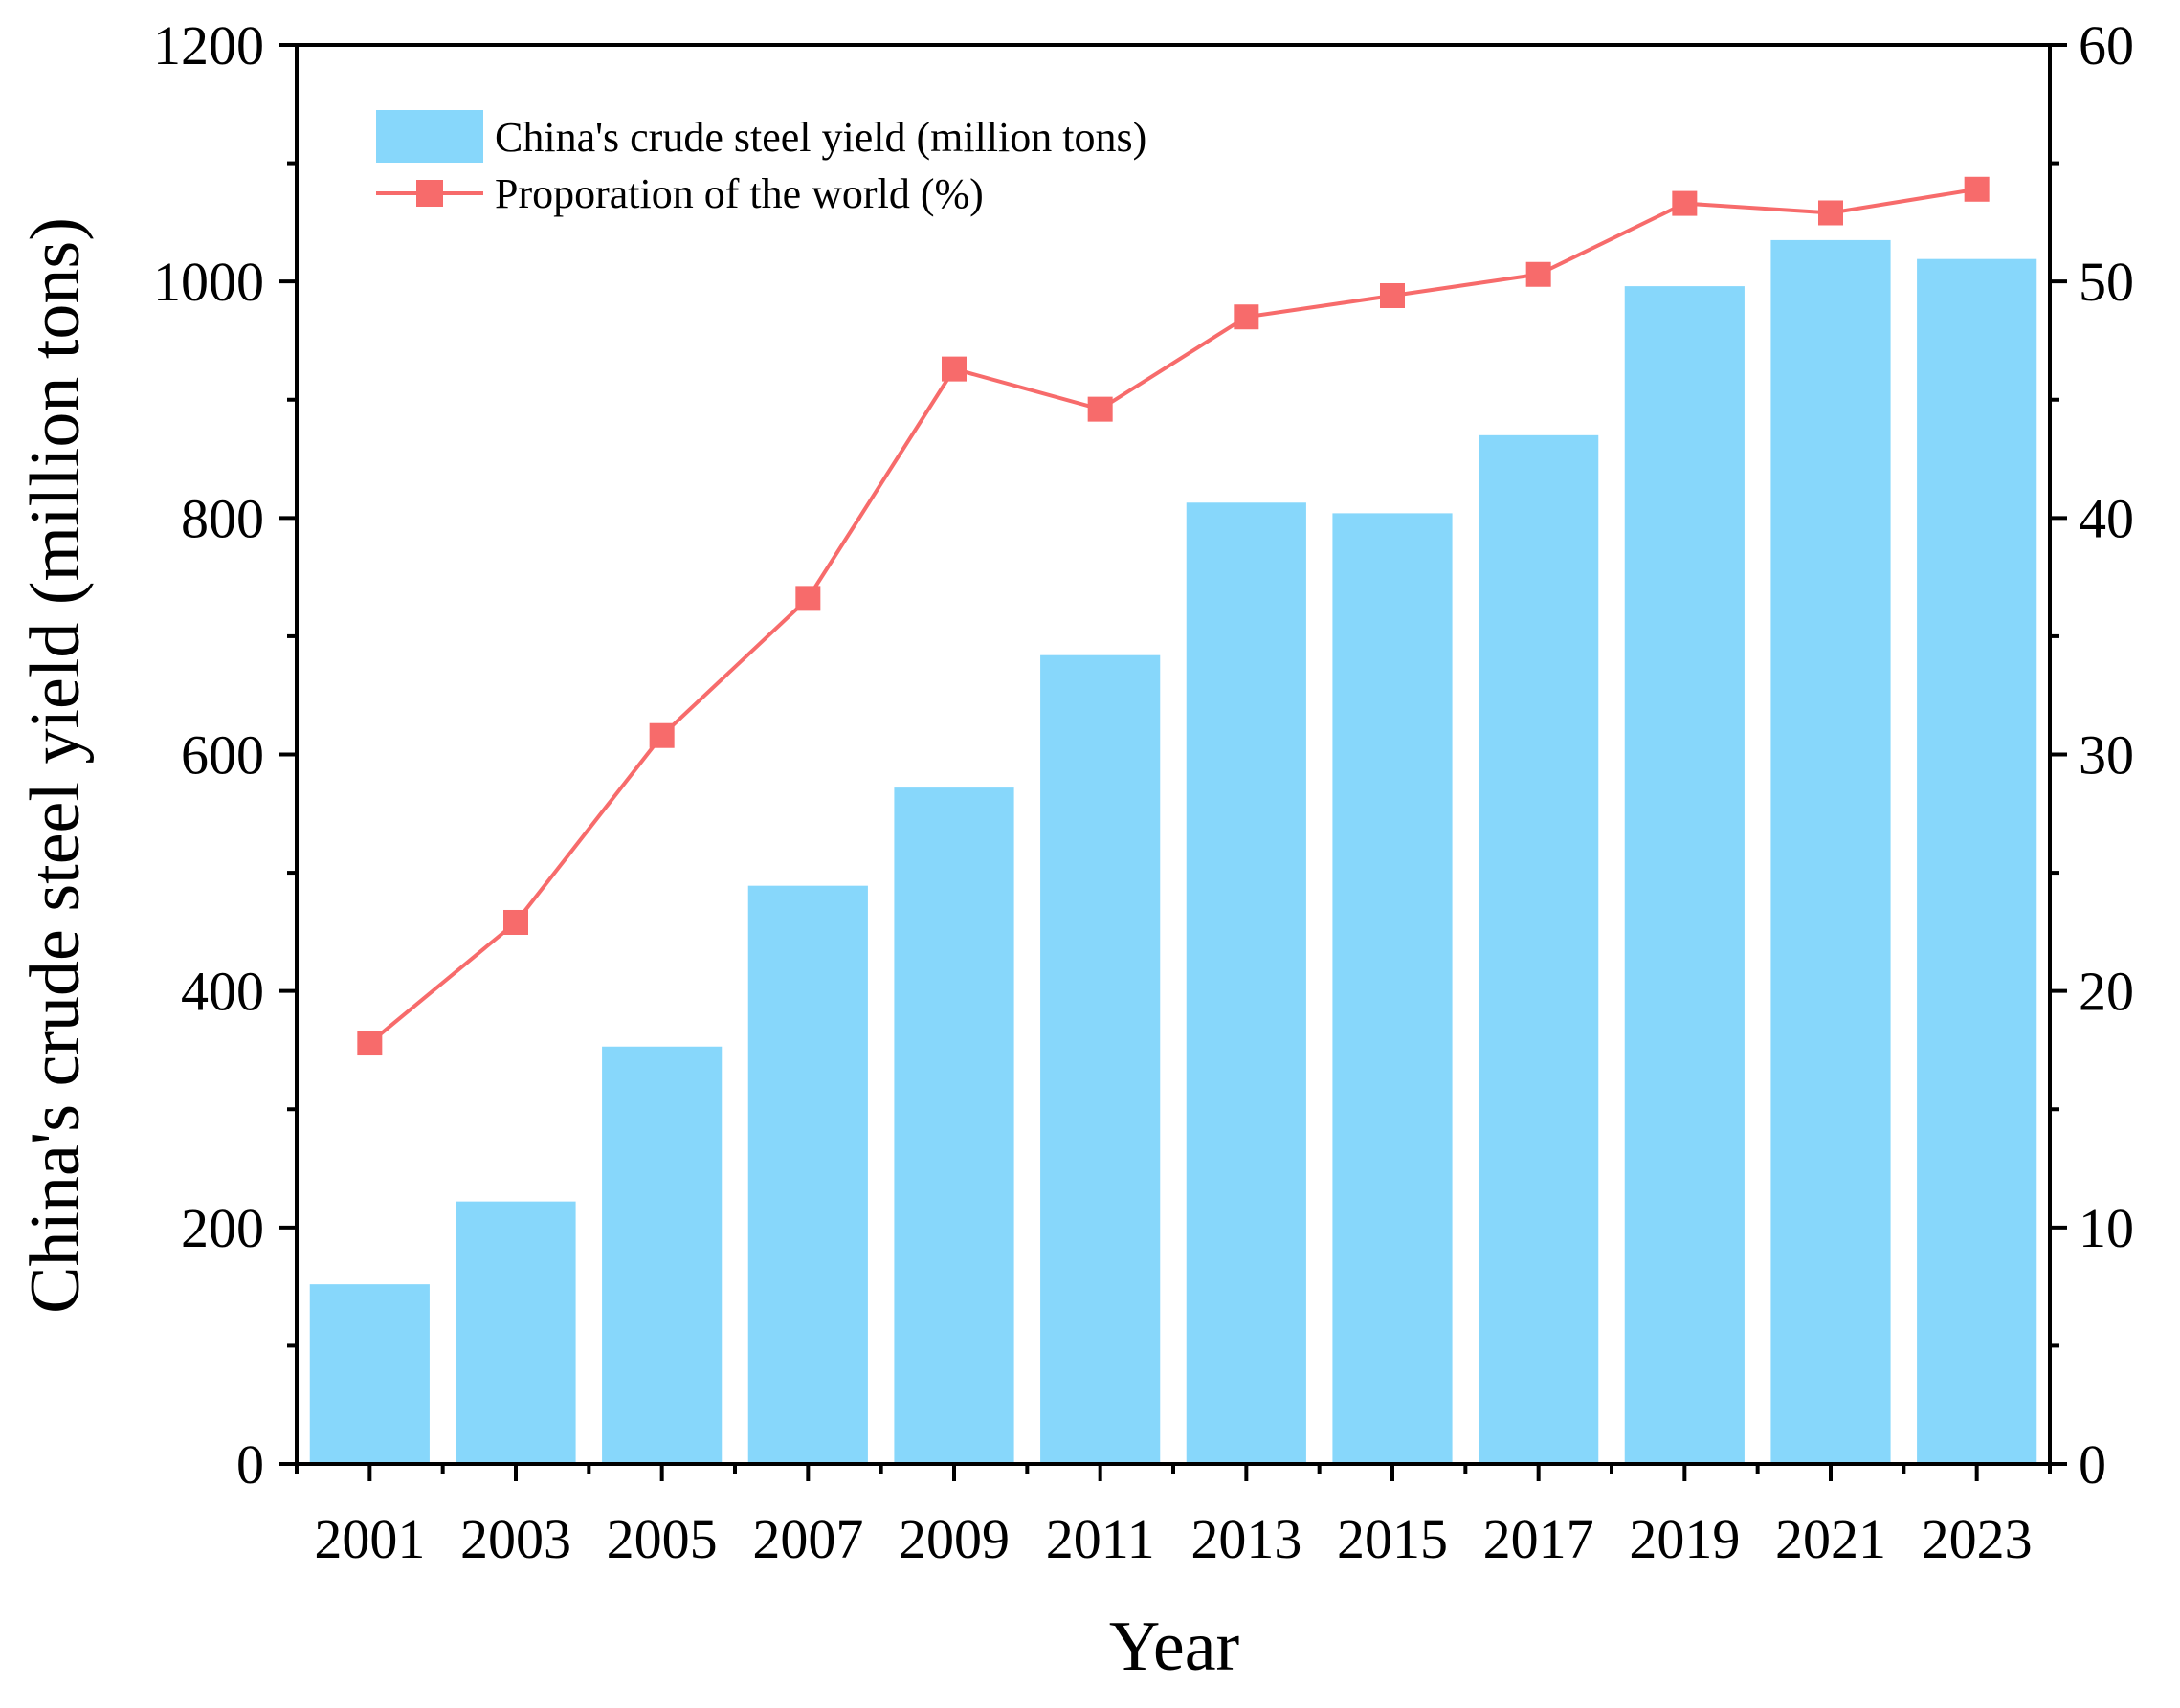  I want to click on point-2017, so click(1538, 274).